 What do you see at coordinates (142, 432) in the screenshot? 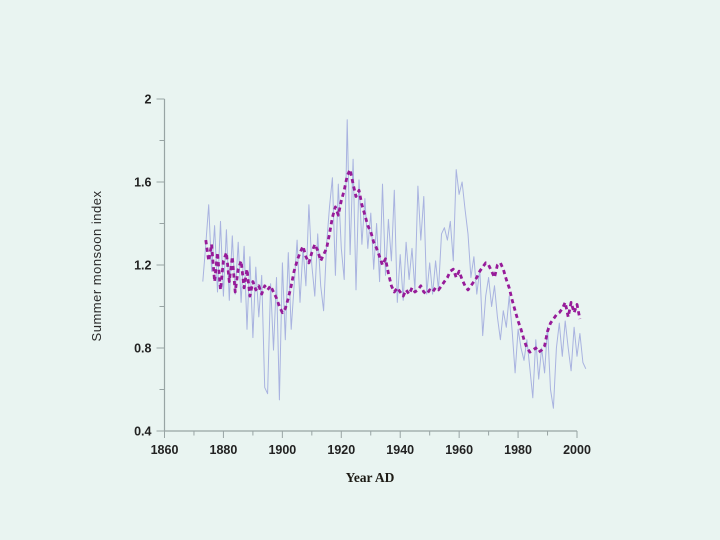
I see `y-tick-label: 0.4` at bounding box center [142, 432].